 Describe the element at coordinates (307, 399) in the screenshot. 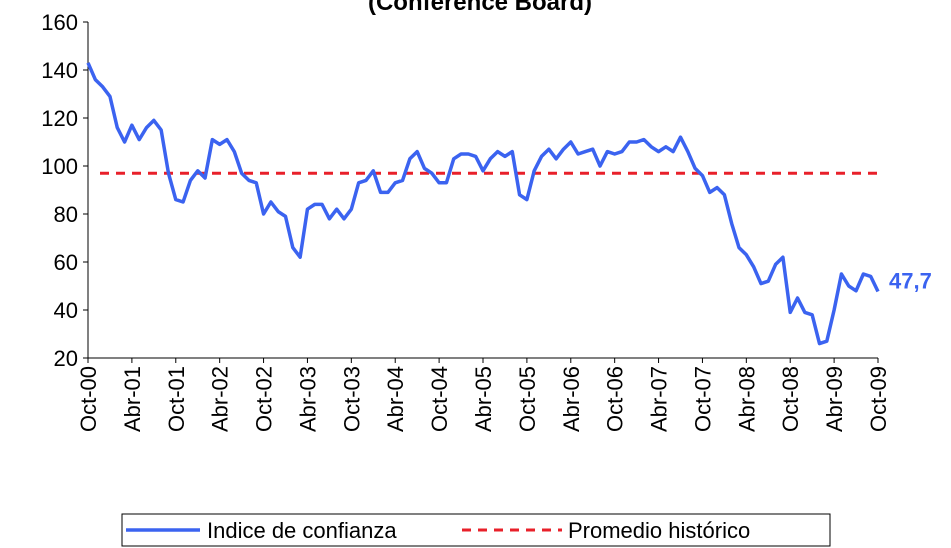

I see `x-tick-label: Abr-03` at that location.